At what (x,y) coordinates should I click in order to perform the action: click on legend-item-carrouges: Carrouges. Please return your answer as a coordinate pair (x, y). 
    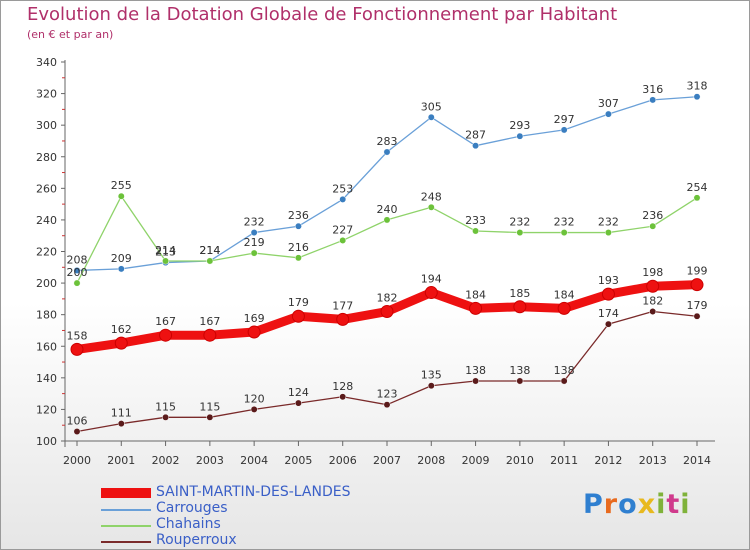
    Looking at the image, I should click on (261, 508).